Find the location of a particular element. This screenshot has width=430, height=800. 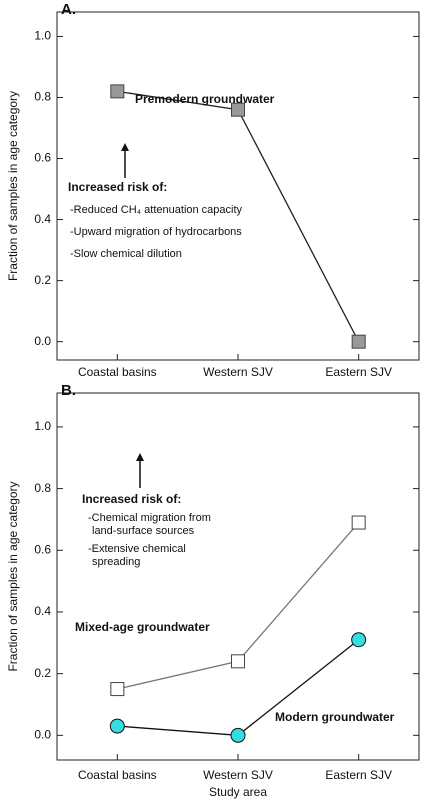

annotation-item: -Extensive chemical is located at coordinates (137, 549).